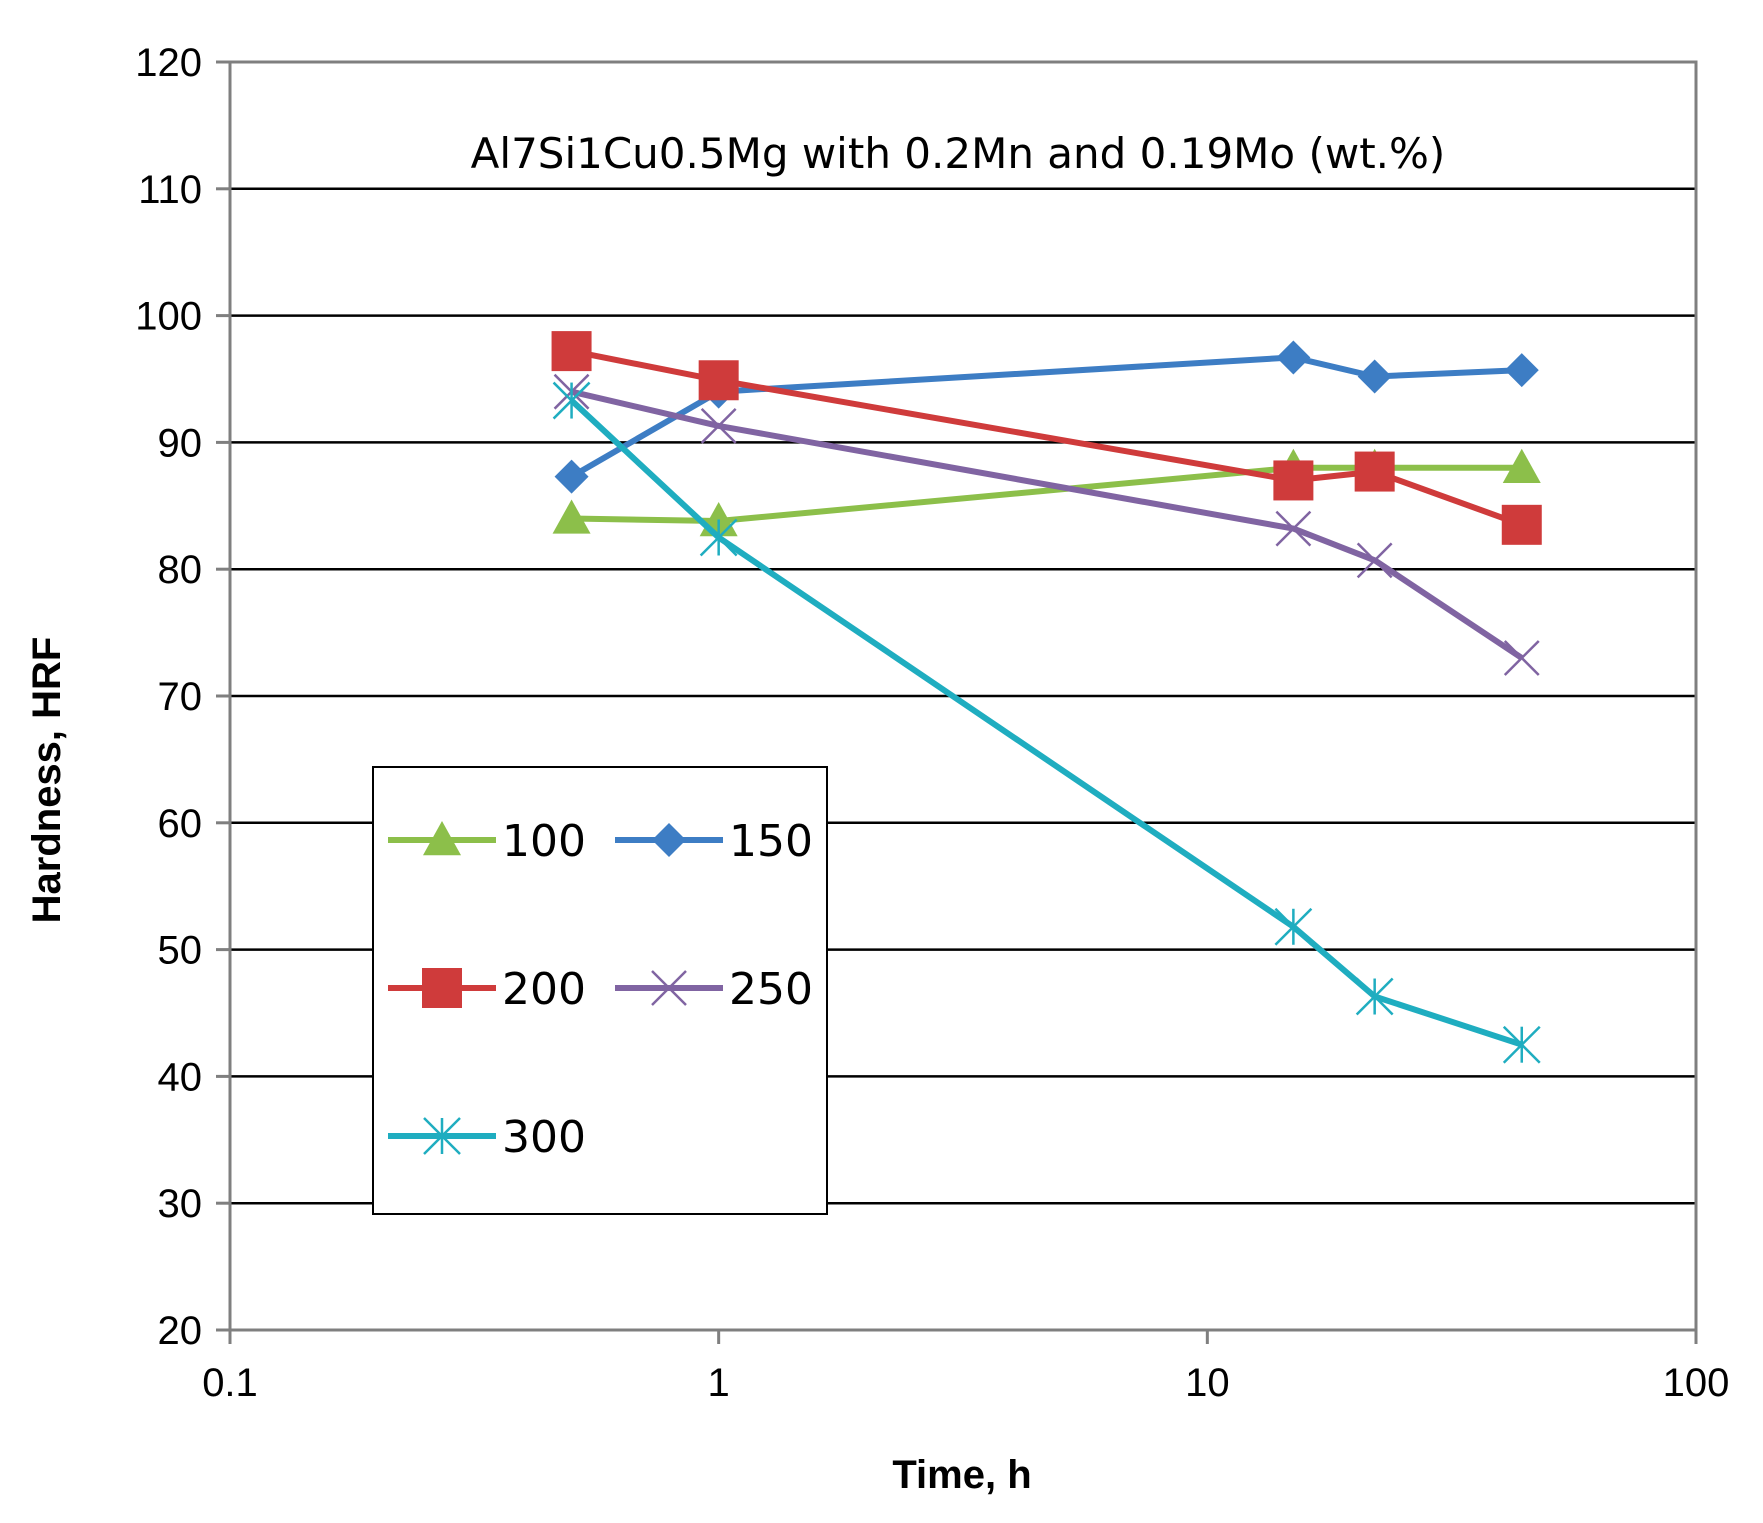 This screenshot has width=1763, height=1523. Describe the element at coordinates (180, 1077) in the screenshot. I see `y-tick-label: 40` at that location.